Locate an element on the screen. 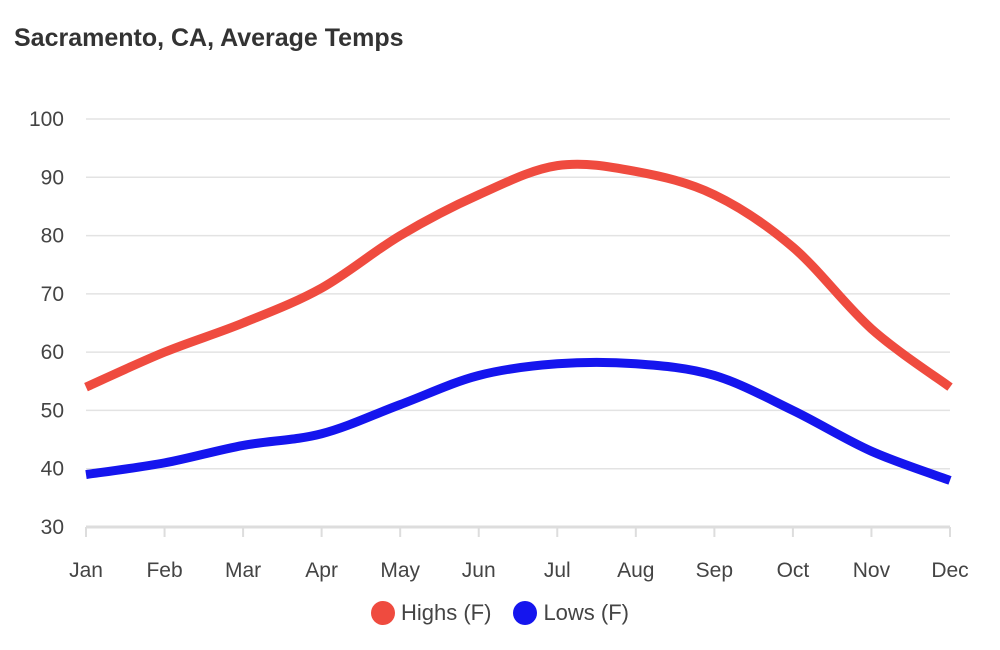 Image resolution: width=1000 pixels, height=650 pixels. y-tick-label: 90 is located at coordinates (52, 177).